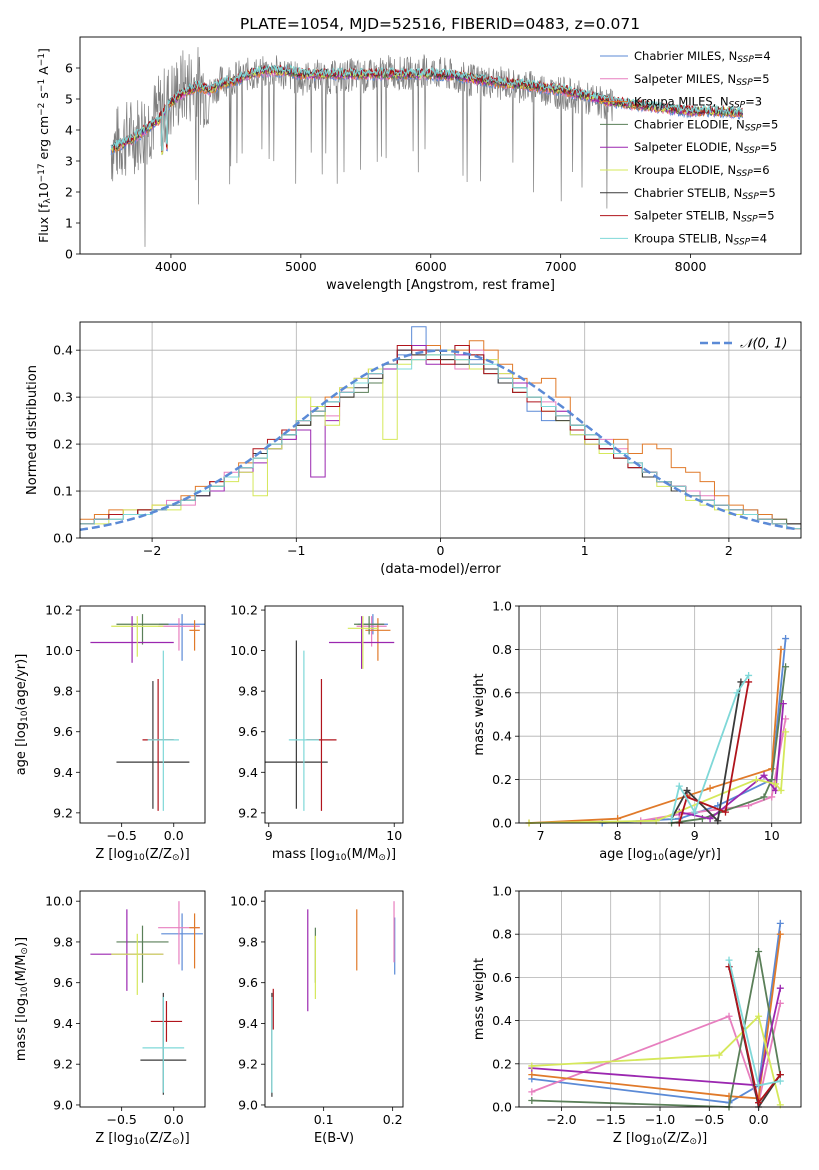 The image size is (819, 1170). What do you see at coordinates (704, 217) in the screenshot?
I see `legend-label: Salpeter STELIB, NSSP=5` at bounding box center [704, 217].